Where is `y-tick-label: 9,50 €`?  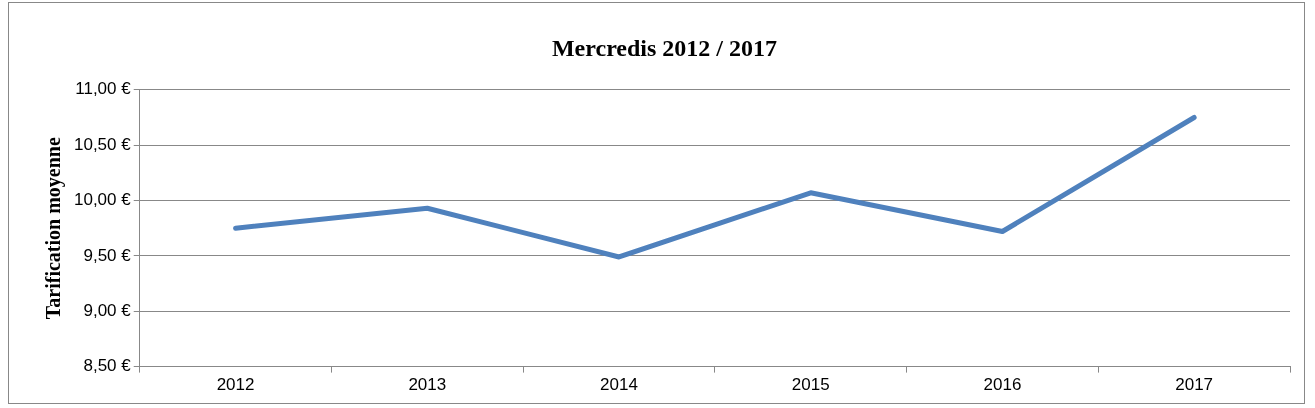
y-tick-label: 9,50 € is located at coordinates (107, 255).